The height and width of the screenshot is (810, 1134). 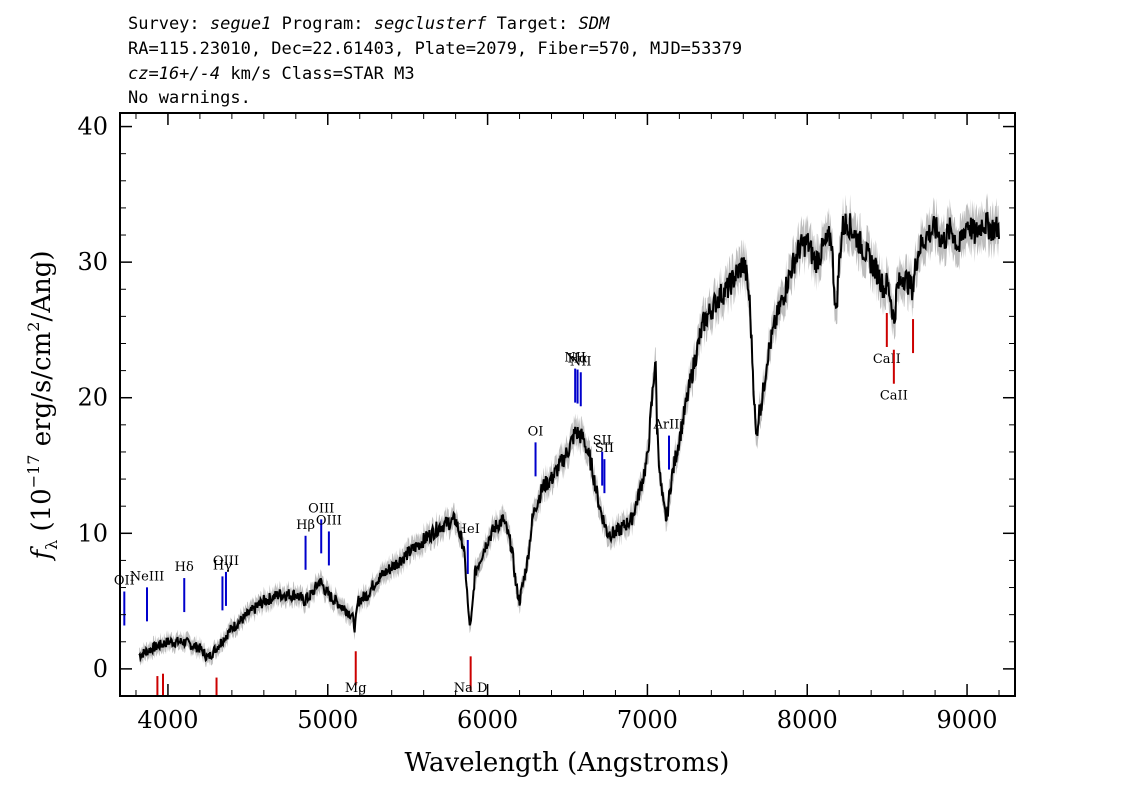 What do you see at coordinates (327, 720) in the screenshot?
I see `x-tick-label: 5000` at bounding box center [327, 720].